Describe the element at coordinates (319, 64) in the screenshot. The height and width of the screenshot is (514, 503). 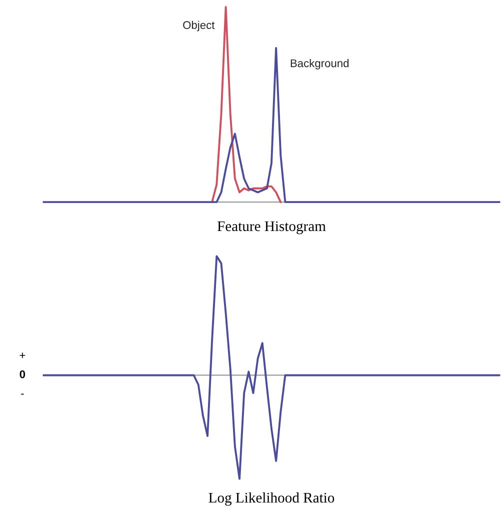
I see `series-label: Background` at that location.